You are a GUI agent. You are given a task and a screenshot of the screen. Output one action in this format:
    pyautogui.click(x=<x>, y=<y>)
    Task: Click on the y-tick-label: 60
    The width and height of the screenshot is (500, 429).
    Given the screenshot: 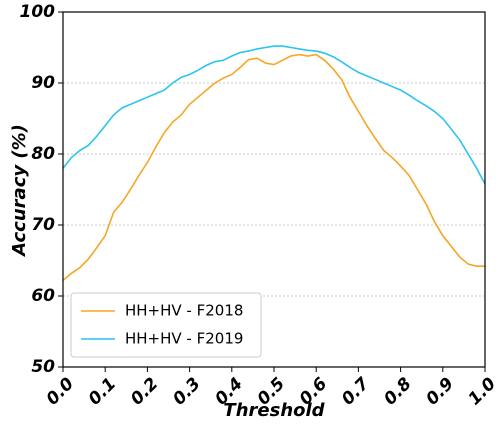 What is the action you would take?
    pyautogui.click(x=43, y=296)
    